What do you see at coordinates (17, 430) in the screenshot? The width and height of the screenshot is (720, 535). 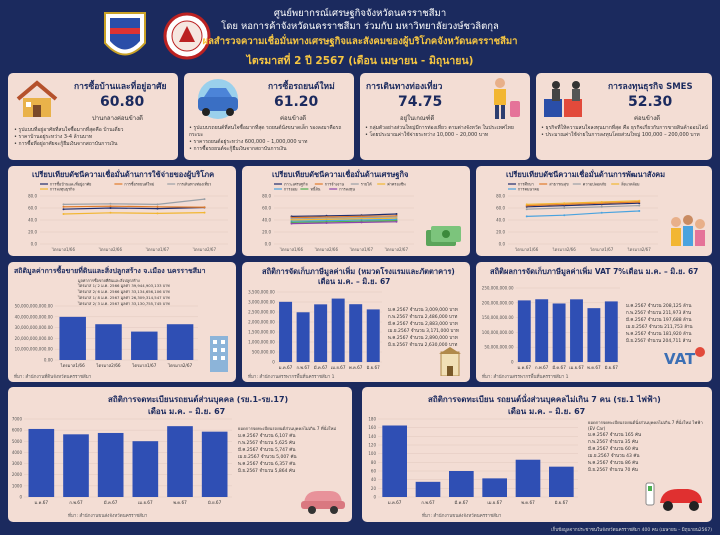 I see `y-tick-label: 6000` at bounding box center [17, 430].